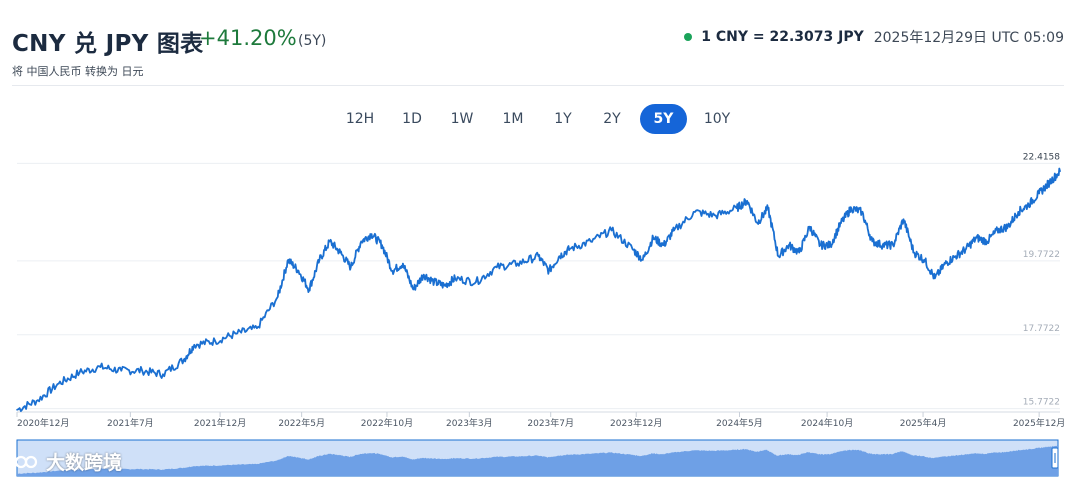 The height and width of the screenshot is (485, 1080). What do you see at coordinates (923, 423) in the screenshot?
I see `x-tick-label: 2025年4月` at bounding box center [923, 423].